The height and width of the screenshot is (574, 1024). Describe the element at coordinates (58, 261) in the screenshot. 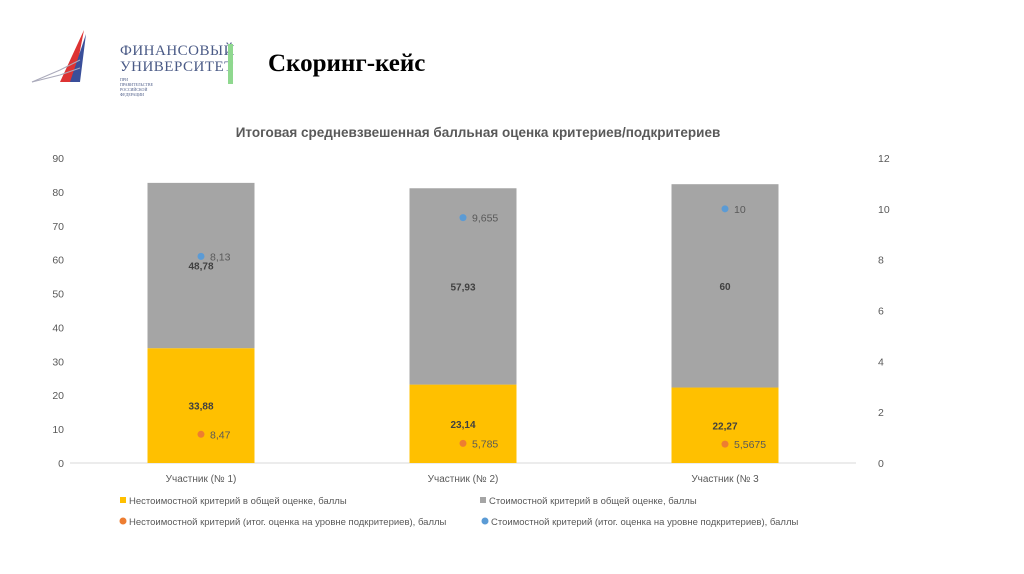

I see `y-left-tick: 60` at that location.